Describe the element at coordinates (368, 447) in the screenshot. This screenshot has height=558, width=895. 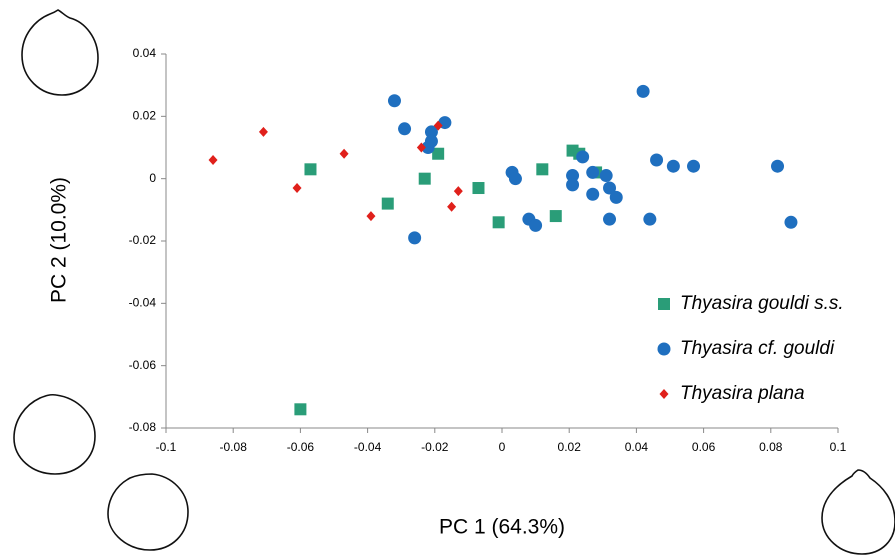
I see `x-tick-label: -0.04` at that location.